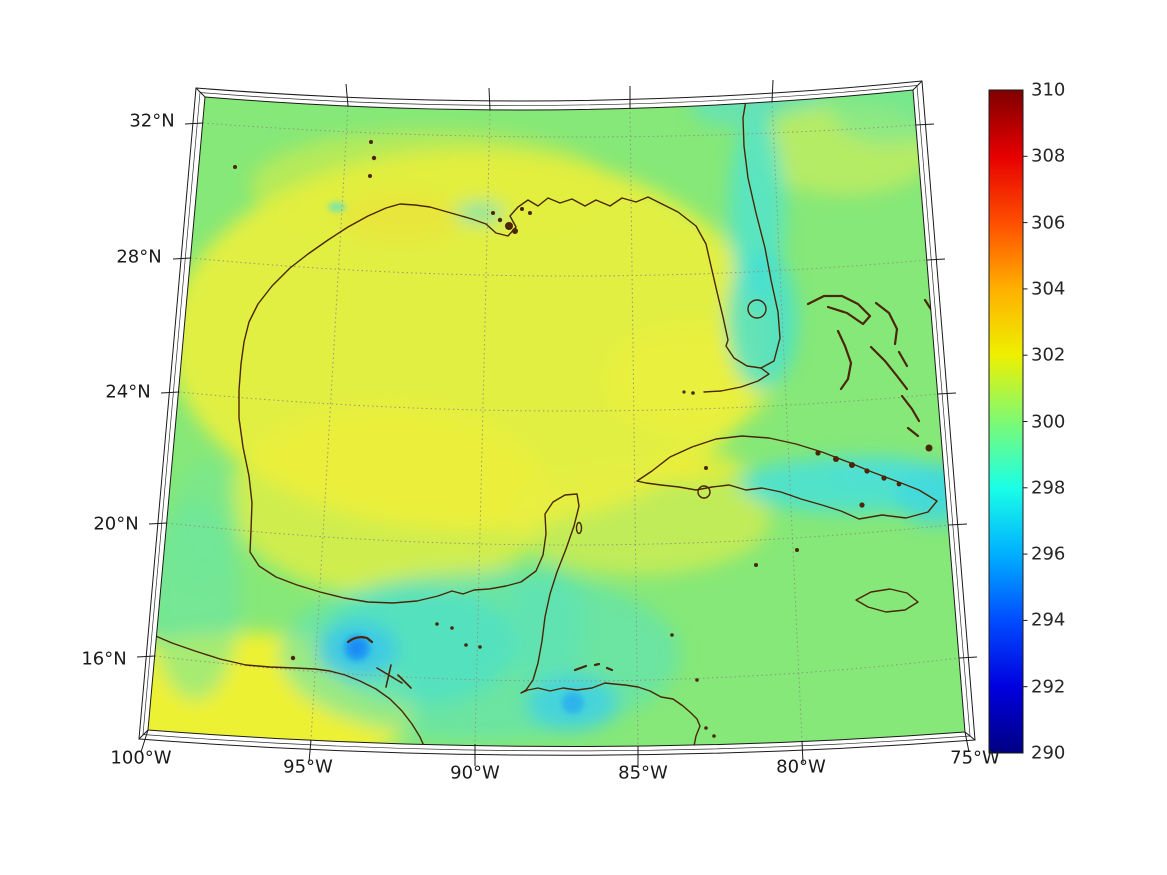 This screenshot has height=875, width=1167. Describe the element at coordinates (116, 524) in the screenshot. I see `y-tick-label-20n: 20°N` at that location.